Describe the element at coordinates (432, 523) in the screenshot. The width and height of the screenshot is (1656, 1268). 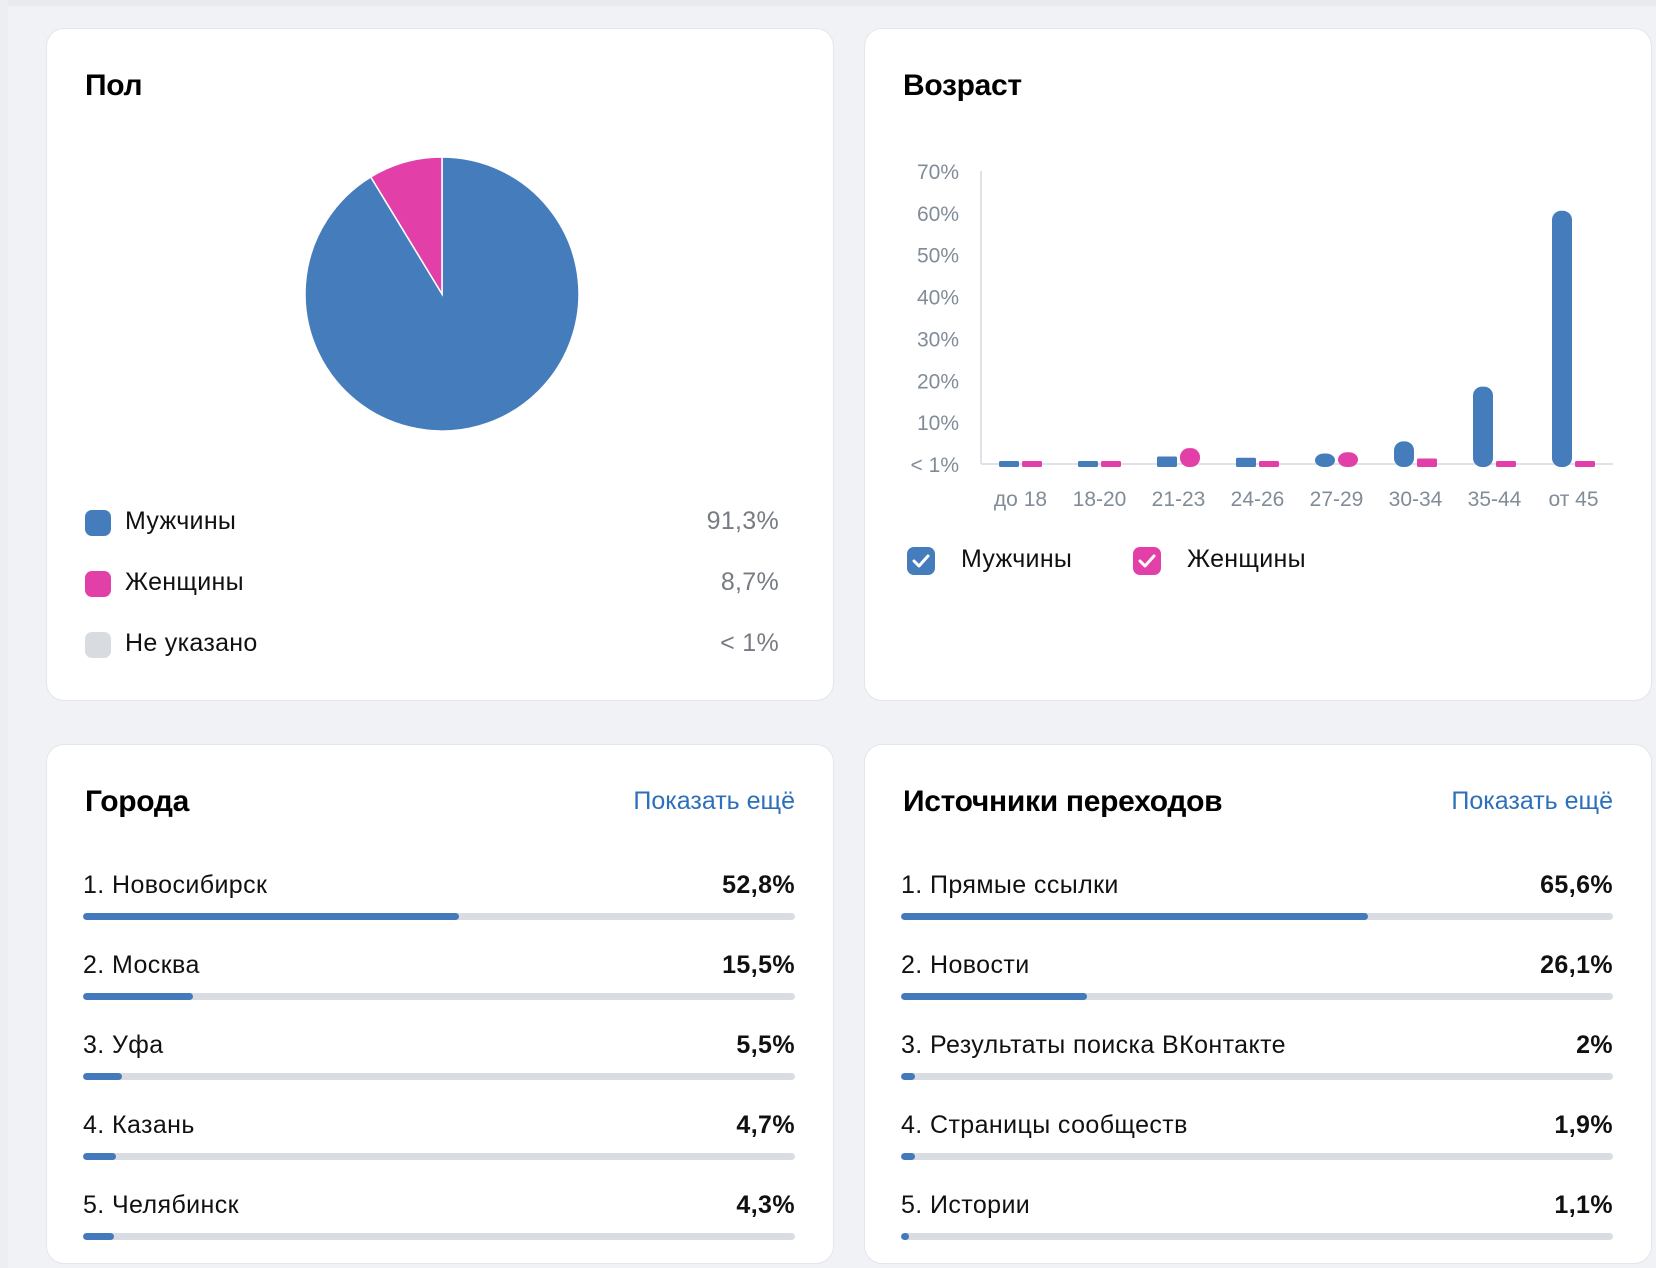
I see `gender-legend-men: Мужчины 91,3%` at that location.